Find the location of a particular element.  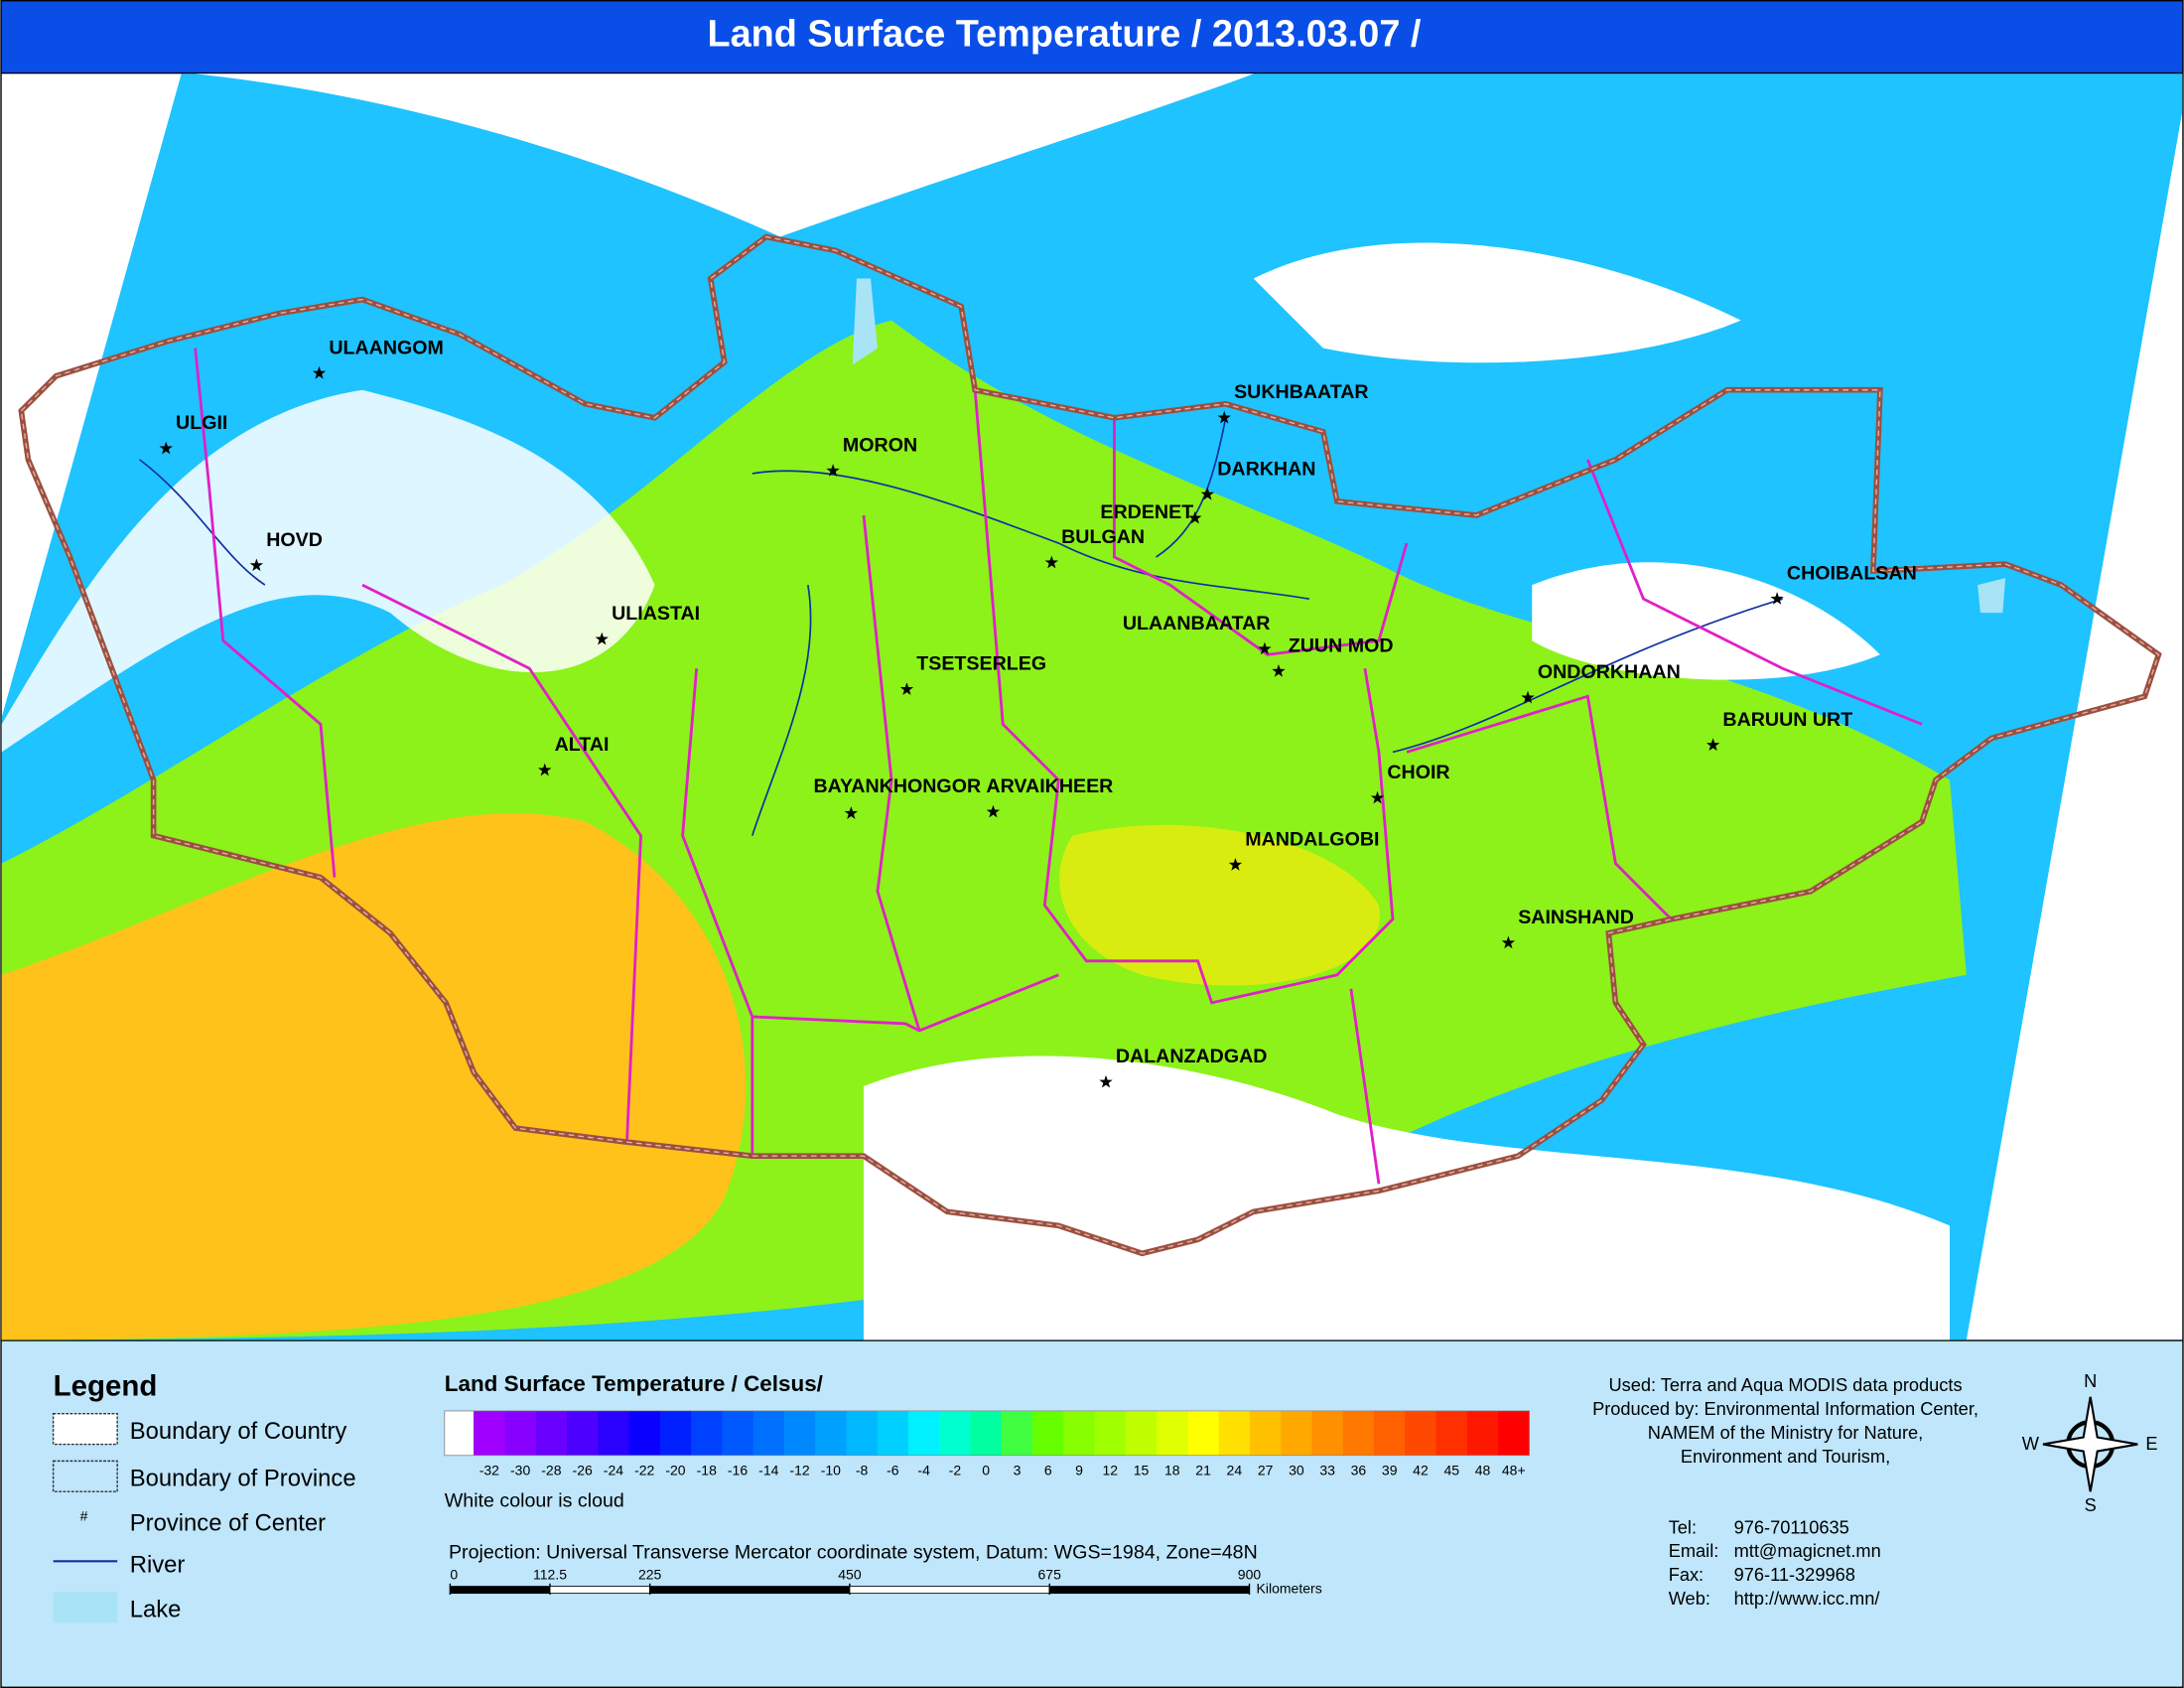

colorbar-label: 39 is located at coordinates (1390, 1469).